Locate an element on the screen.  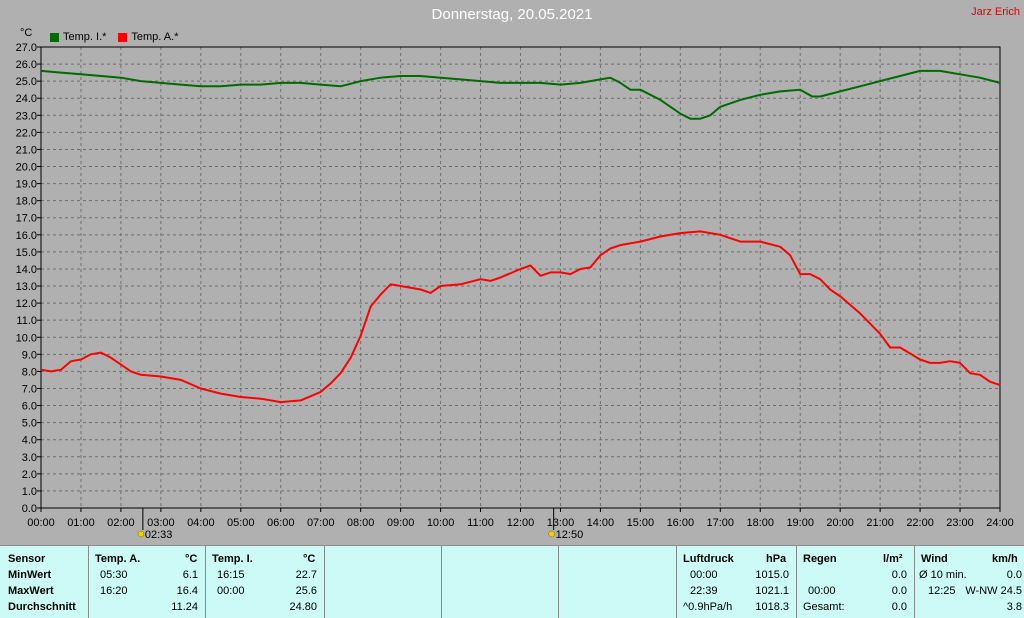
y-tick-label: 6.0 is located at coordinates (29, 407).